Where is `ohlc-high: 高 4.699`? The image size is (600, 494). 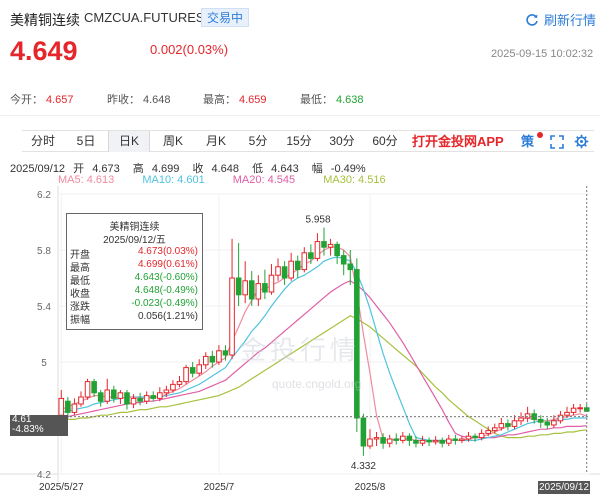
ohlc-high: 高 4.699 is located at coordinates (159, 169).